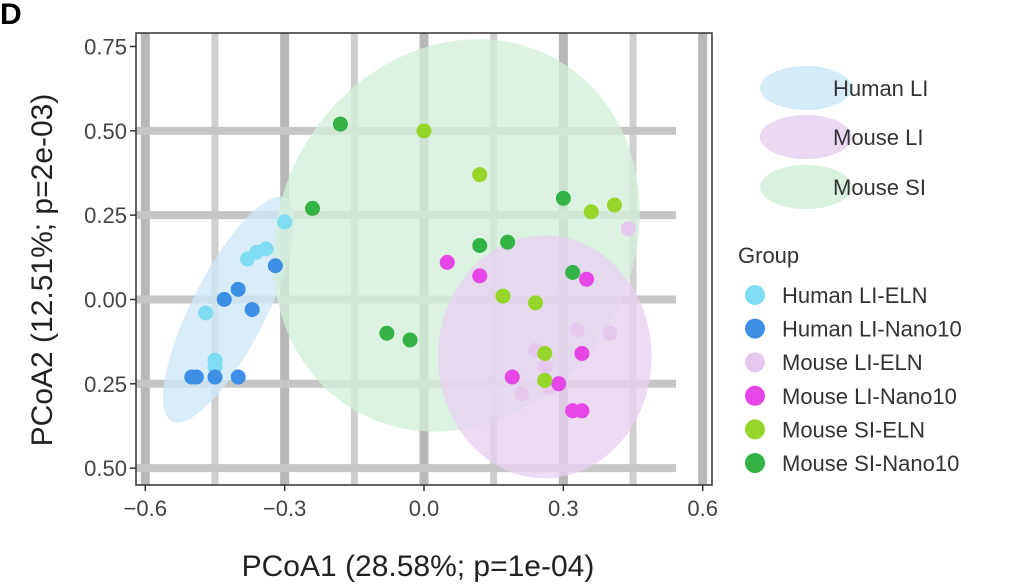 Image resolution: width=1009 pixels, height=586 pixels. What do you see at coordinates (755, 295) in the screenshot?
I see `legend-swatch-human-li-eln` at bounding box center [755, 295].